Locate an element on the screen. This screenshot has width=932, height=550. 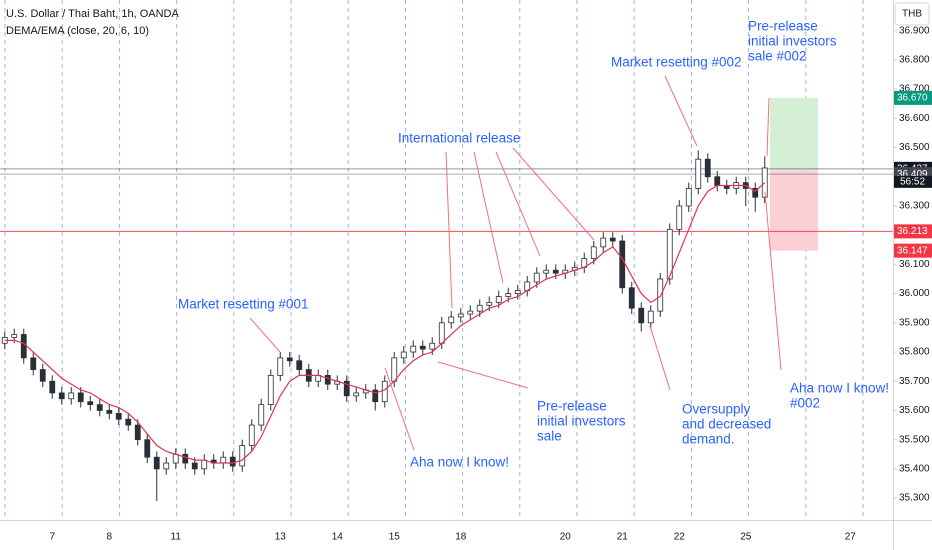
x-tick-label: 27 is located at coordinates (851, 537).